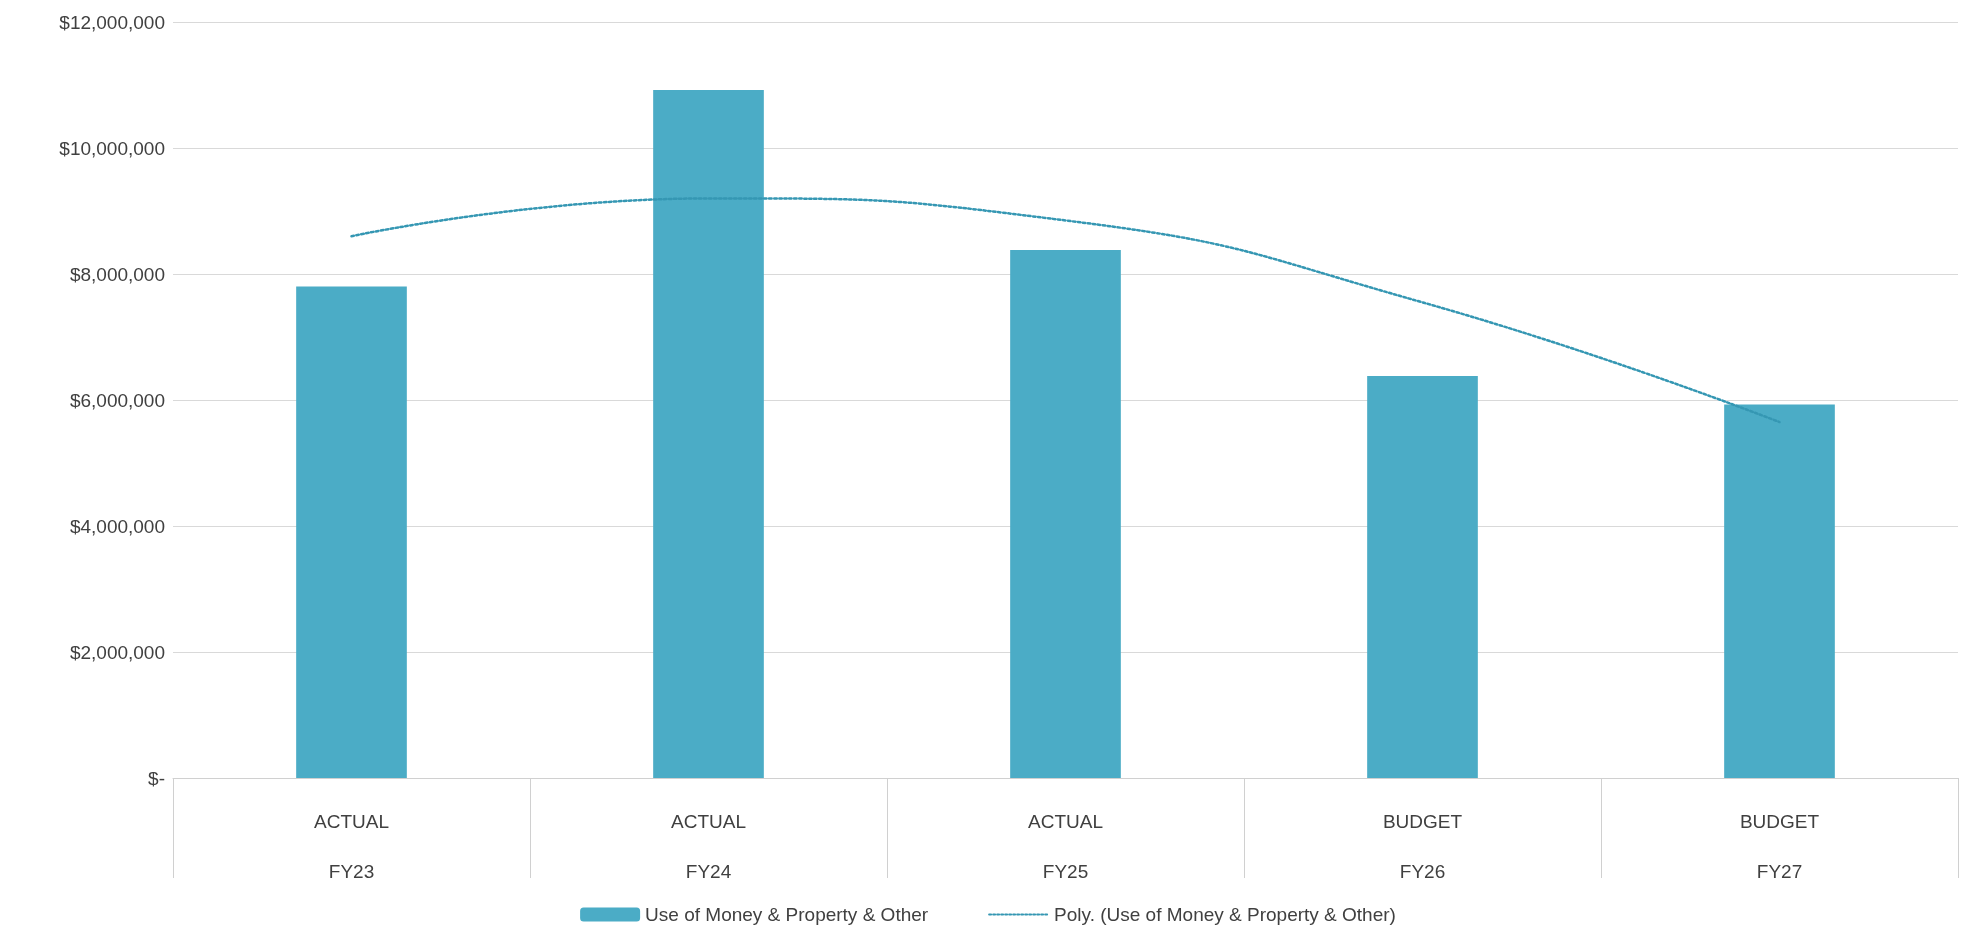 Image resolution: width=1978 pixels, height=943 pixels. What do you see at coordinates (117, 400) in the screenshot?
I see `y-tick-label: $6,000,000` at bounding box center [117, 400].